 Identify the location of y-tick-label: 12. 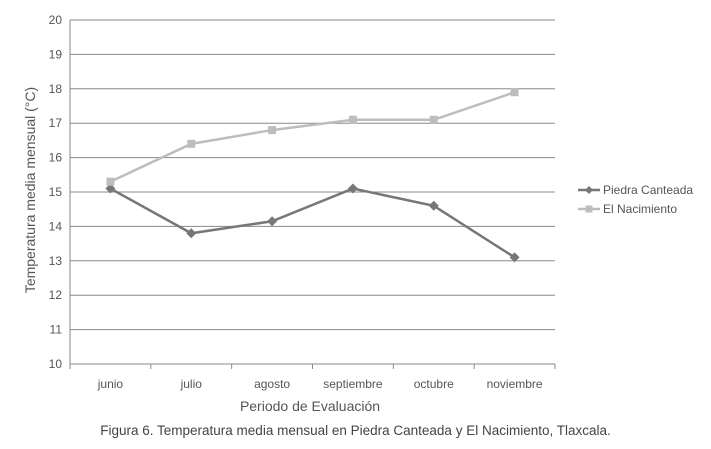
(56, 295).